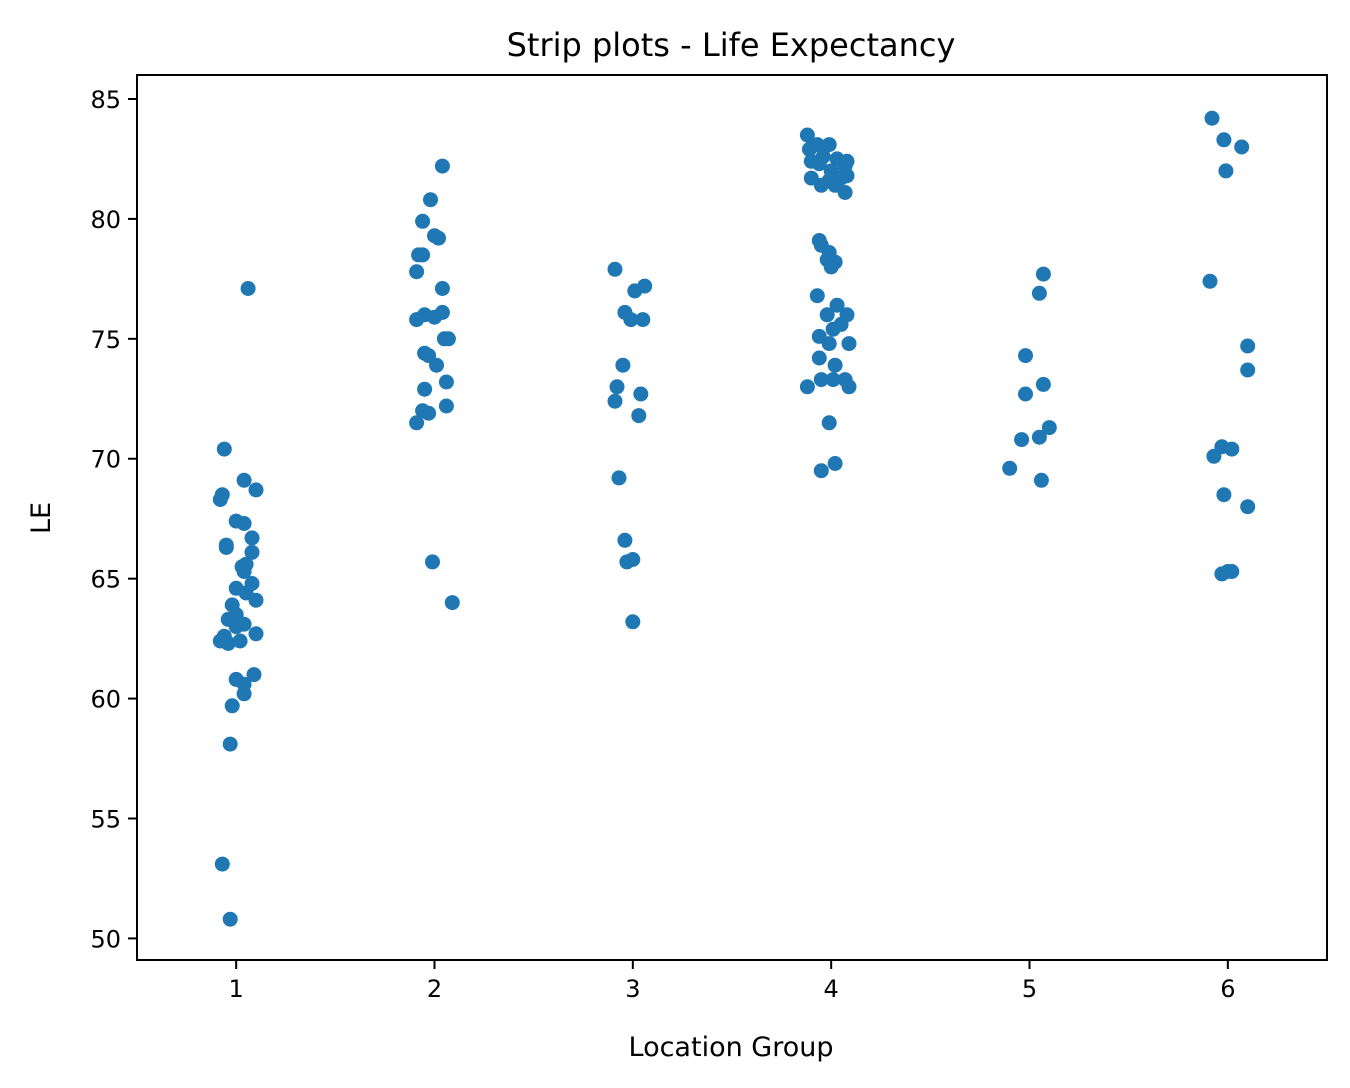  What do you see at coordinates (732, 981) in the screenshot?
I see `x-axis: 1 2 3 4 5 6` at bounding box center [732, 981].